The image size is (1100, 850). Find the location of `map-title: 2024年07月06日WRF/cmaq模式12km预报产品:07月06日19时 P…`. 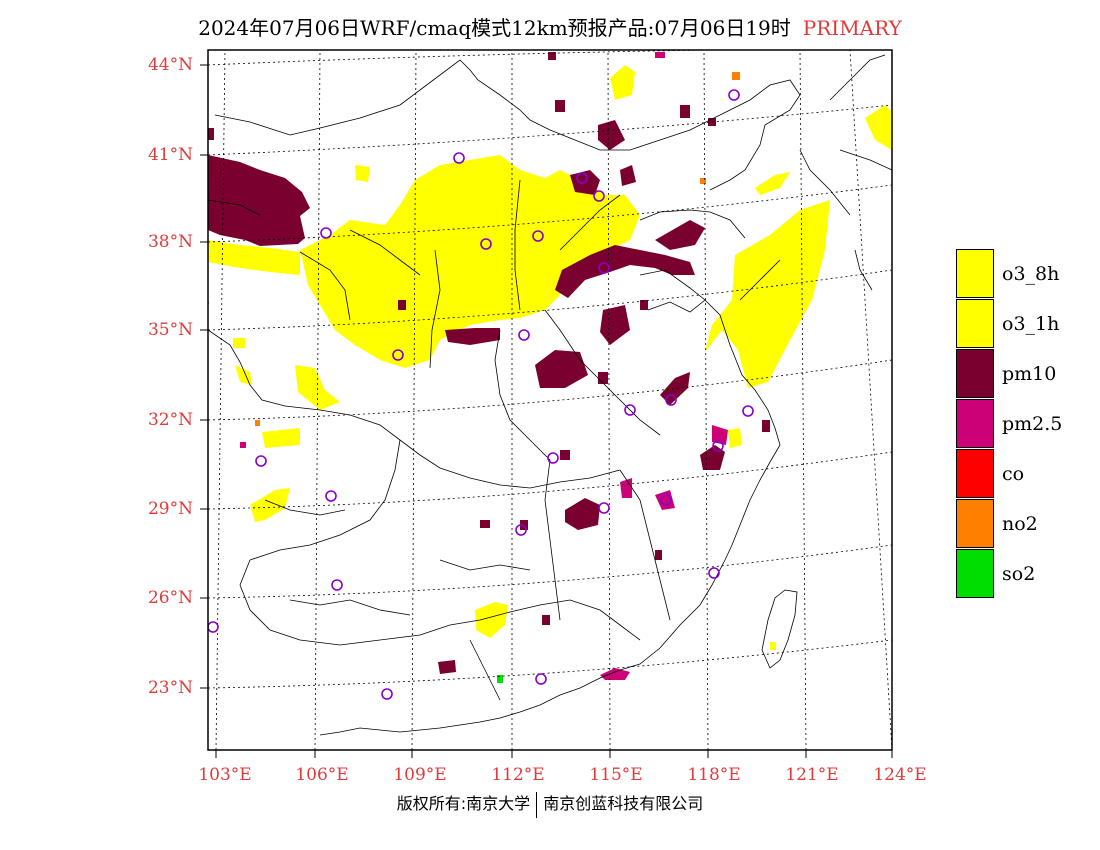

map-title: 2024年07月06日WRF/cmaq模式12km预报产品:07月06日19时 P… is located at coordinates (550, 26).